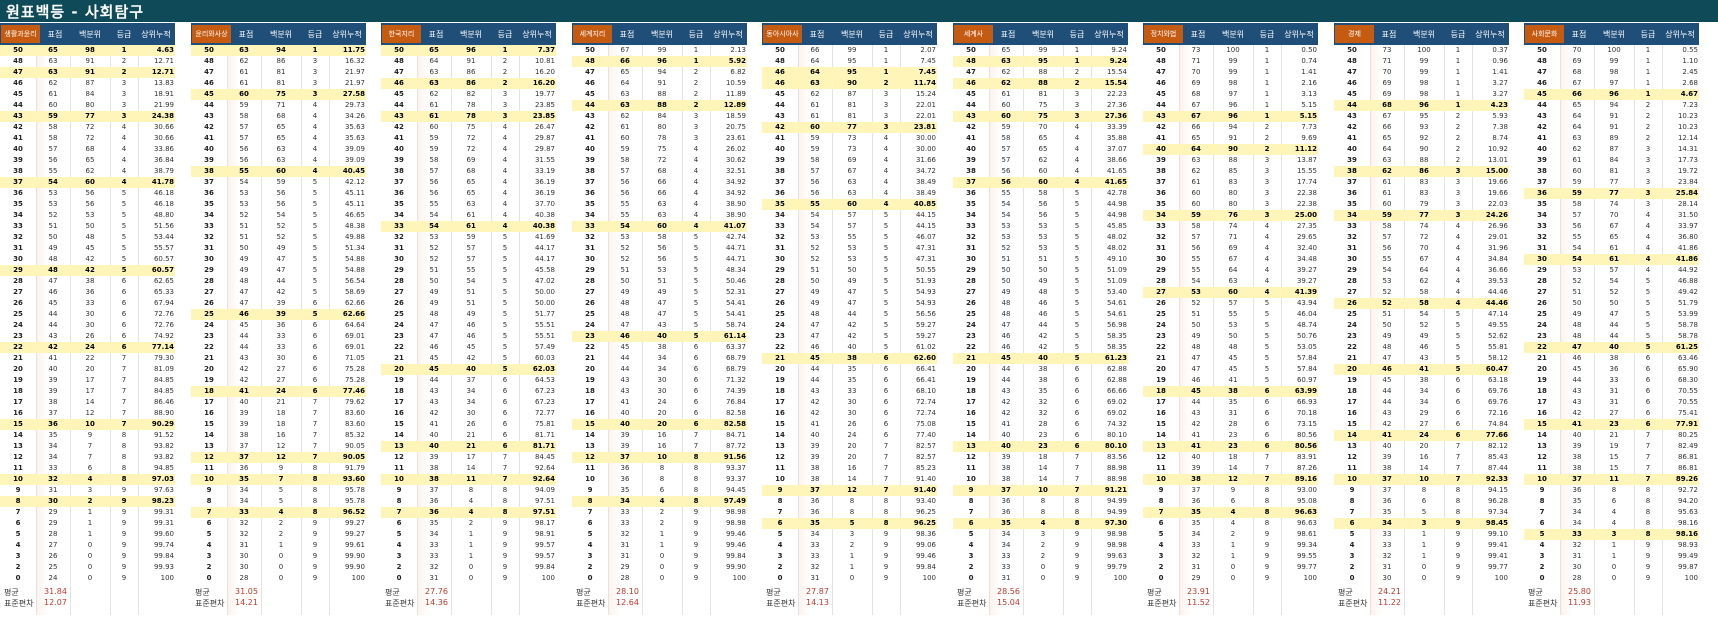 The height and width of the screenshot is (626, 1718). I want to click on cell-value: 80.10, so click(1116, 435).